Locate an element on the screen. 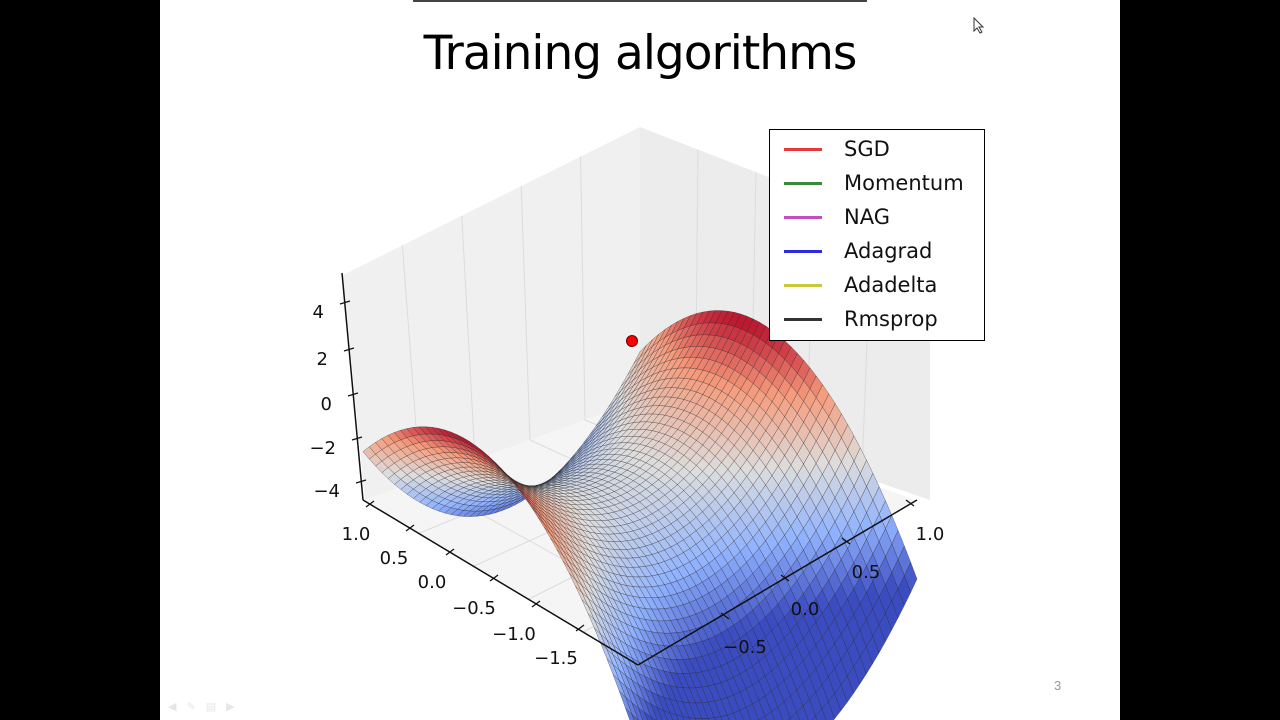 Image resolution: width=1280 pixels, height=720 pixels. optimizer-start-marker is located at coordinates (632, 341).